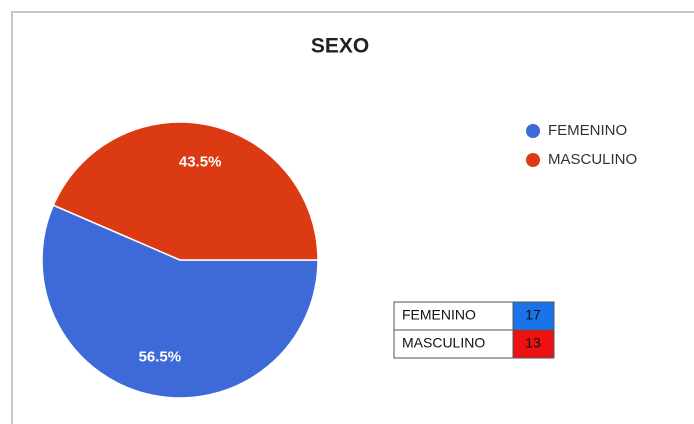  I want to click on table-text: FEMENINO, so click(439, 315).